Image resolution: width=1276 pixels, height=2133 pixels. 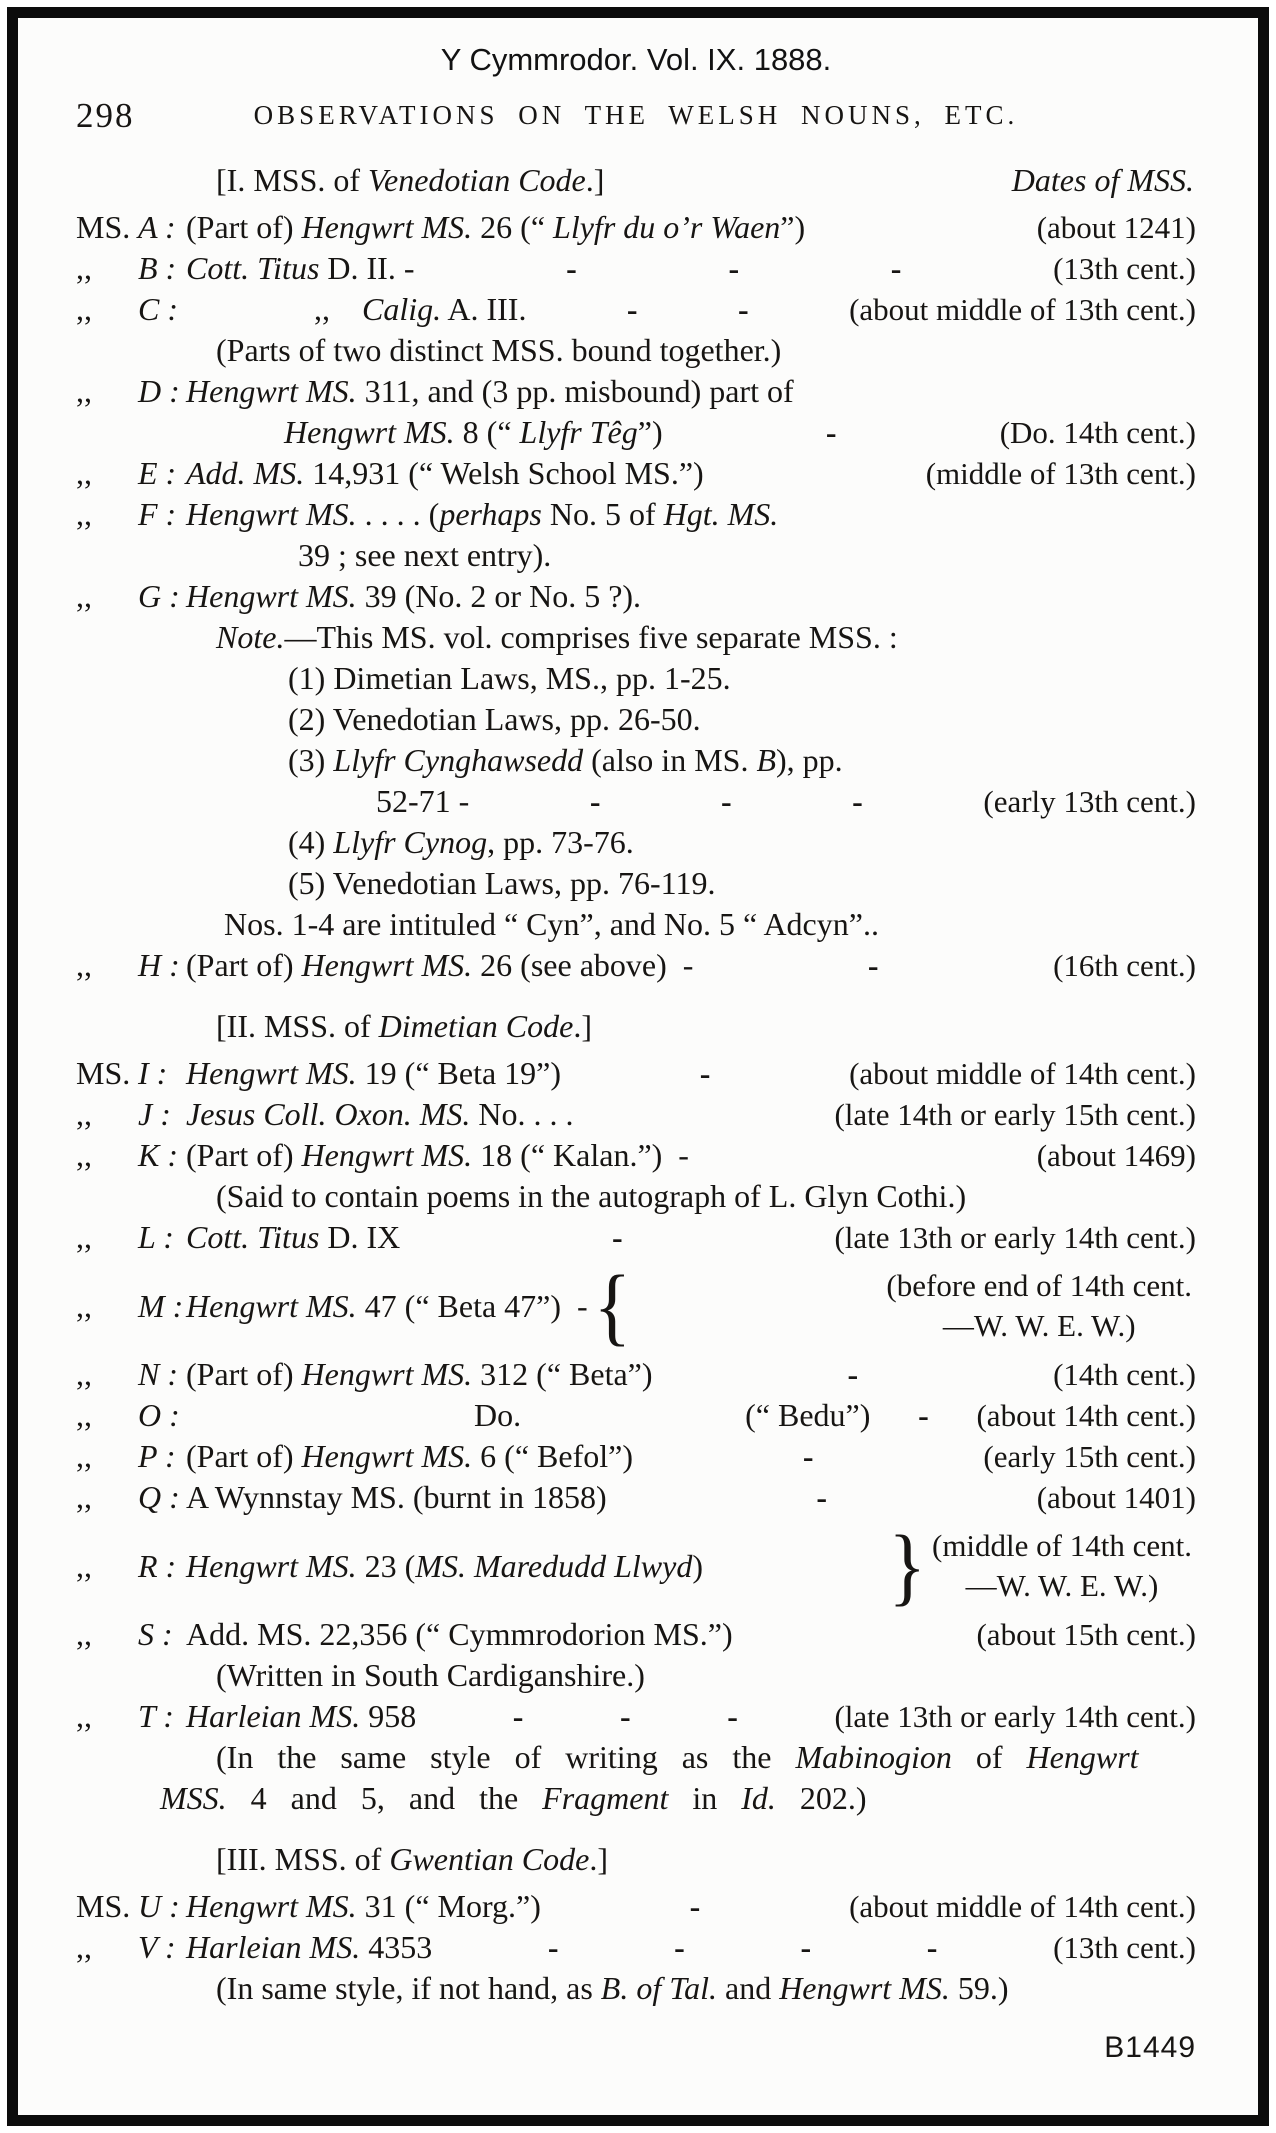 What do you see at coordinates (156, 1716) in the screenshot?
I see `ms-letter: T :` at bounding box center [156, 1716].